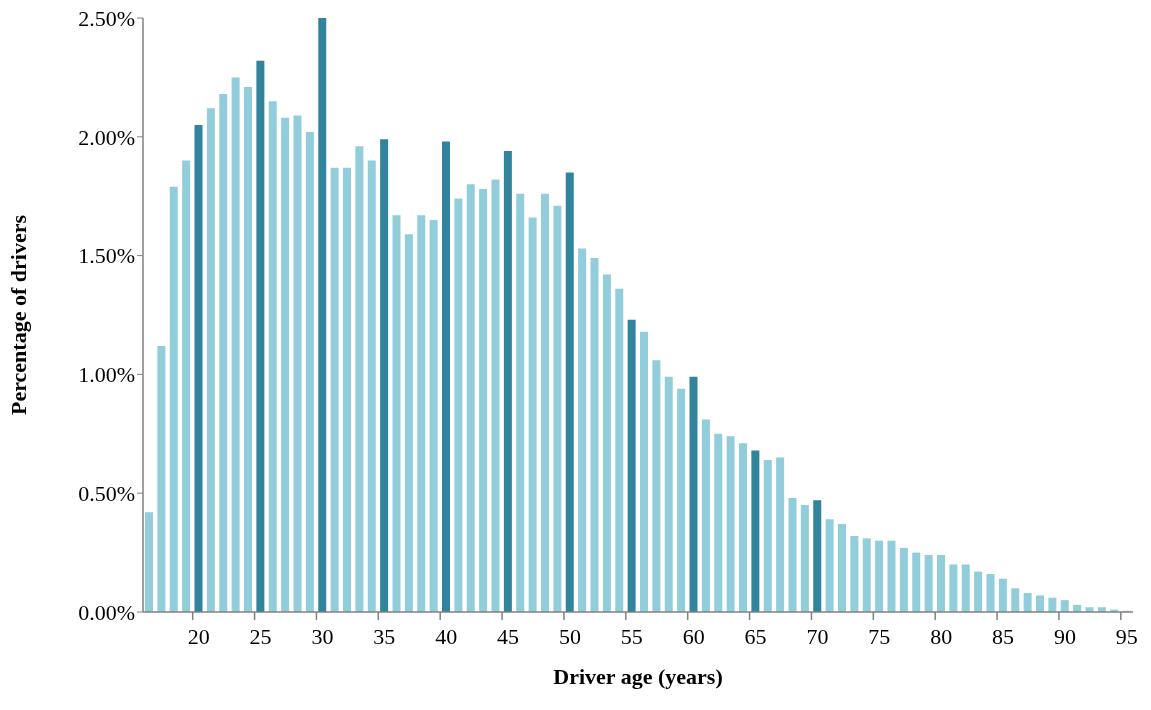 Image resolution: width=1151 pixels, height=710 pixels. Describe the element at coordinates (631, 636) in the screenshot. I see `x-tick-label: 55` at that location.